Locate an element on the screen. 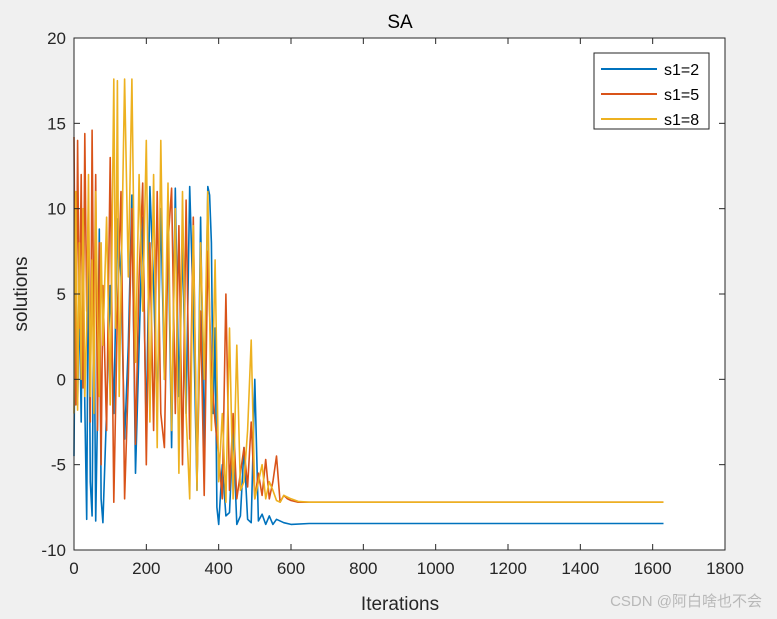 The image size is (777, 619). x-tick-label: 1600 is located at coordinates (653, 568).